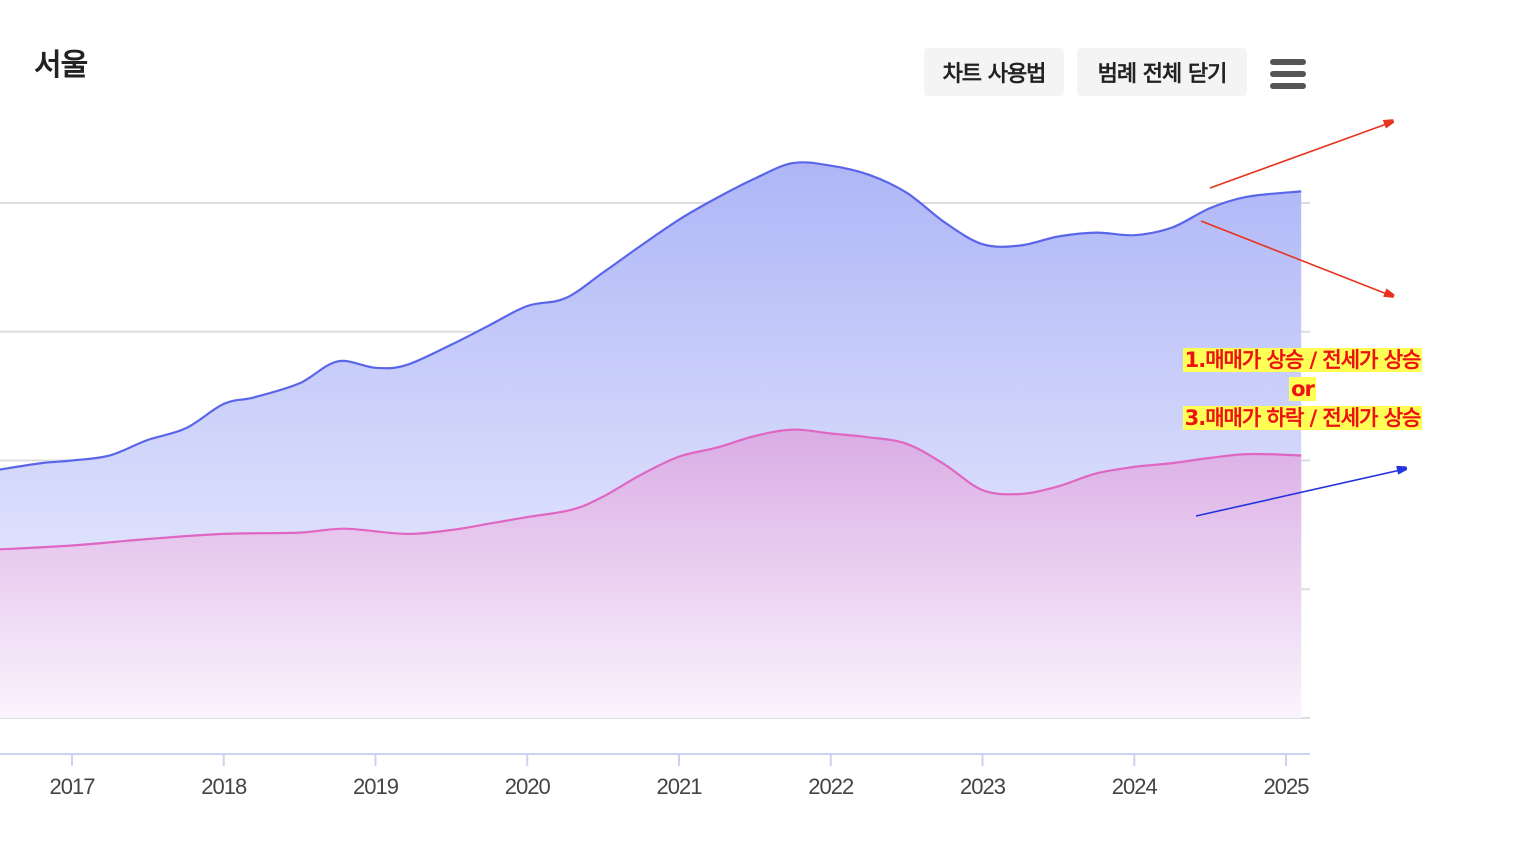  I want to click on chart-how-to-button: 차트 사용법, so click(994, 72).